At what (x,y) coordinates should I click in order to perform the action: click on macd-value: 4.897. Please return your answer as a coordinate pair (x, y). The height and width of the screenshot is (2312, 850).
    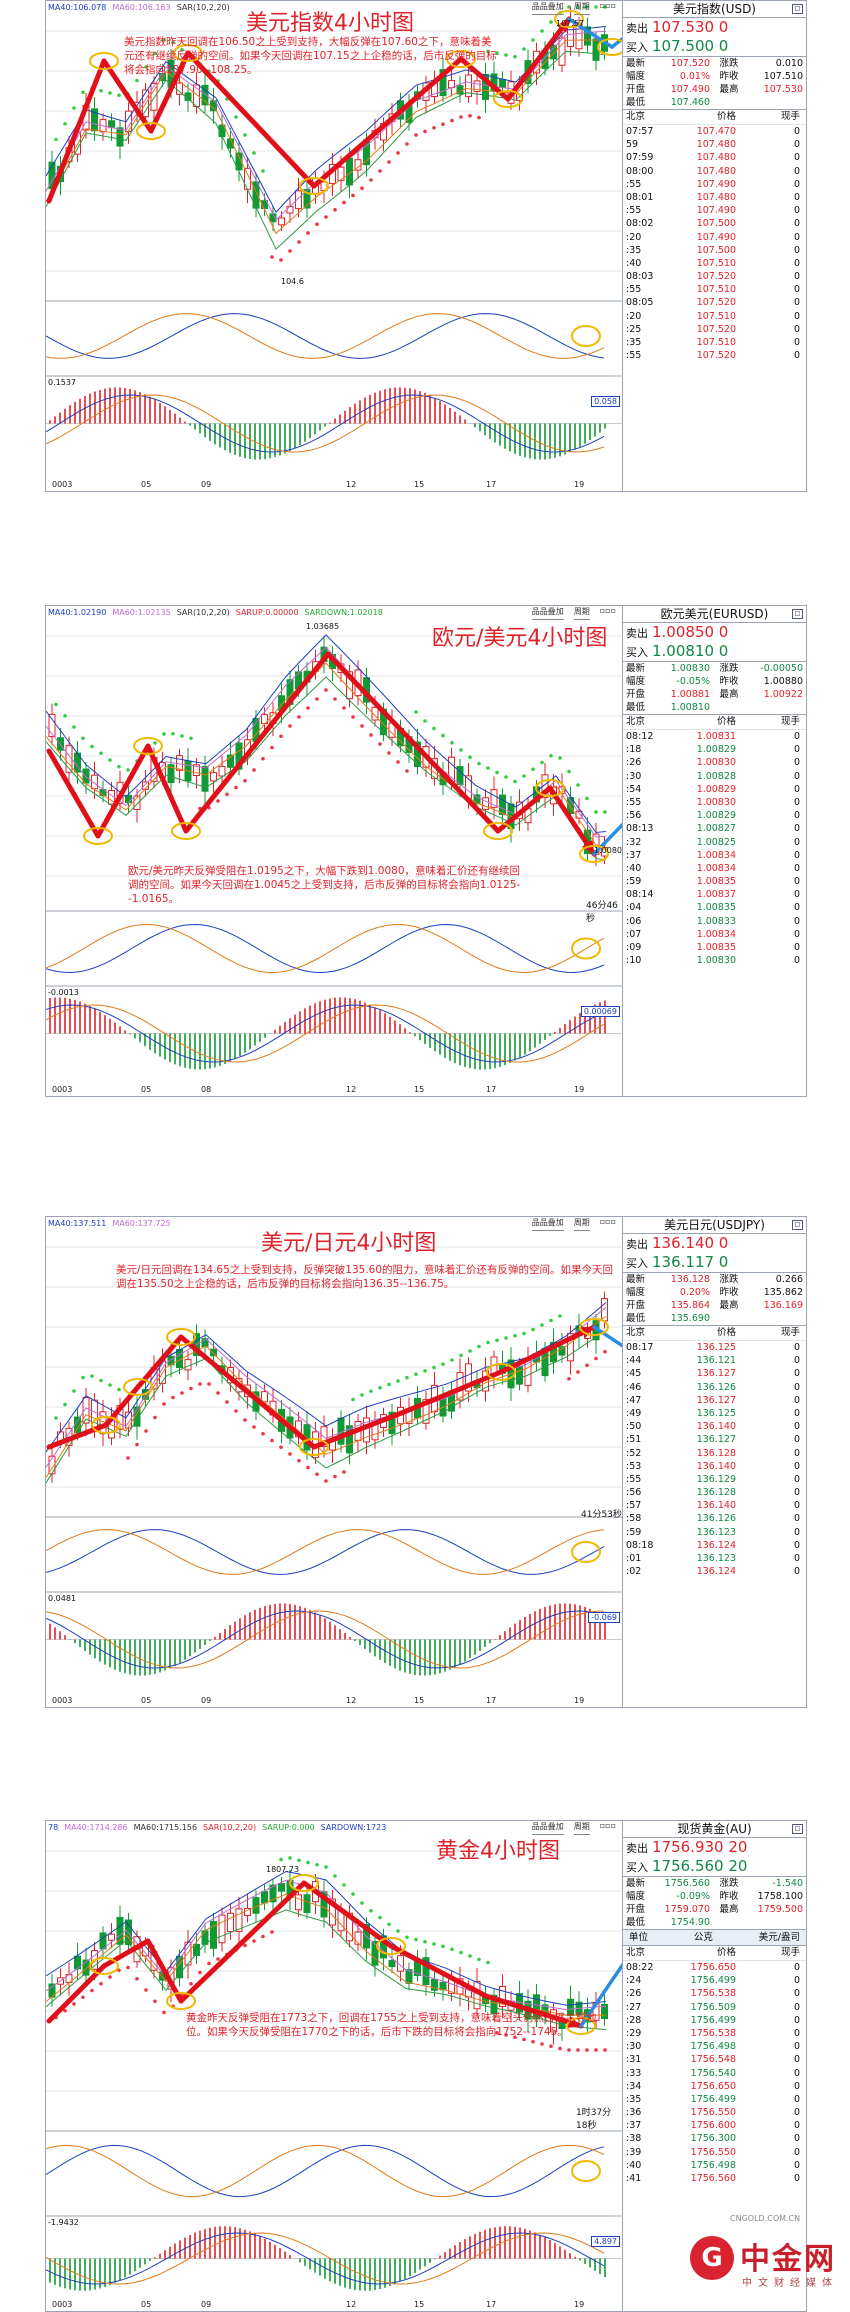
    Looking at the image, I should click on (605, 2241).